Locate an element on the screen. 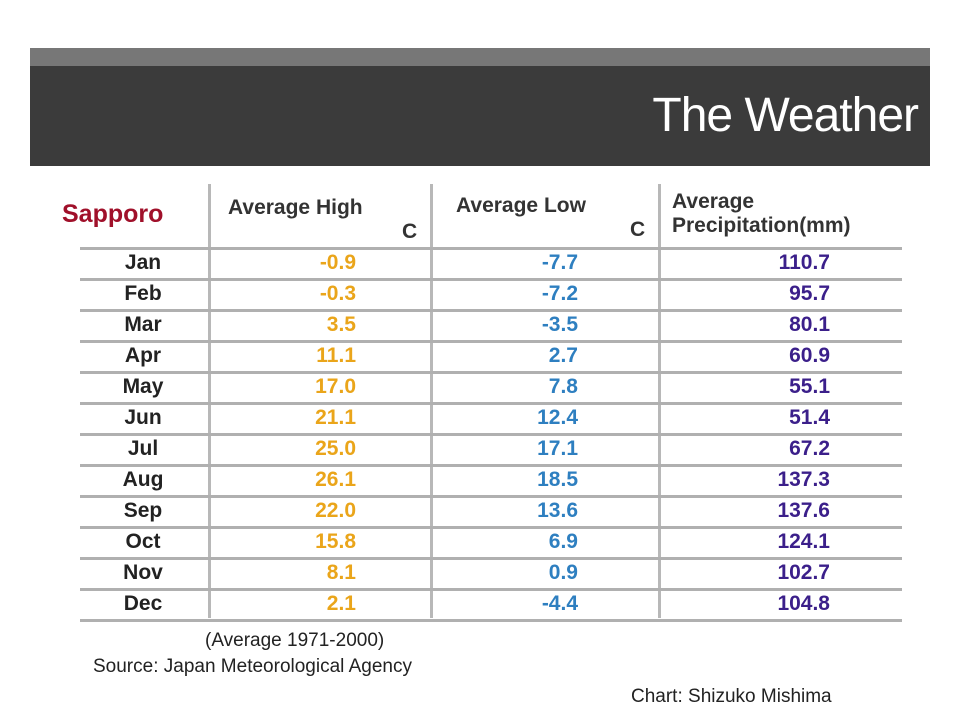 This screenshot has height=720, width=960. precipitation-cell: 137.6 is located at coordinates (803, 510).